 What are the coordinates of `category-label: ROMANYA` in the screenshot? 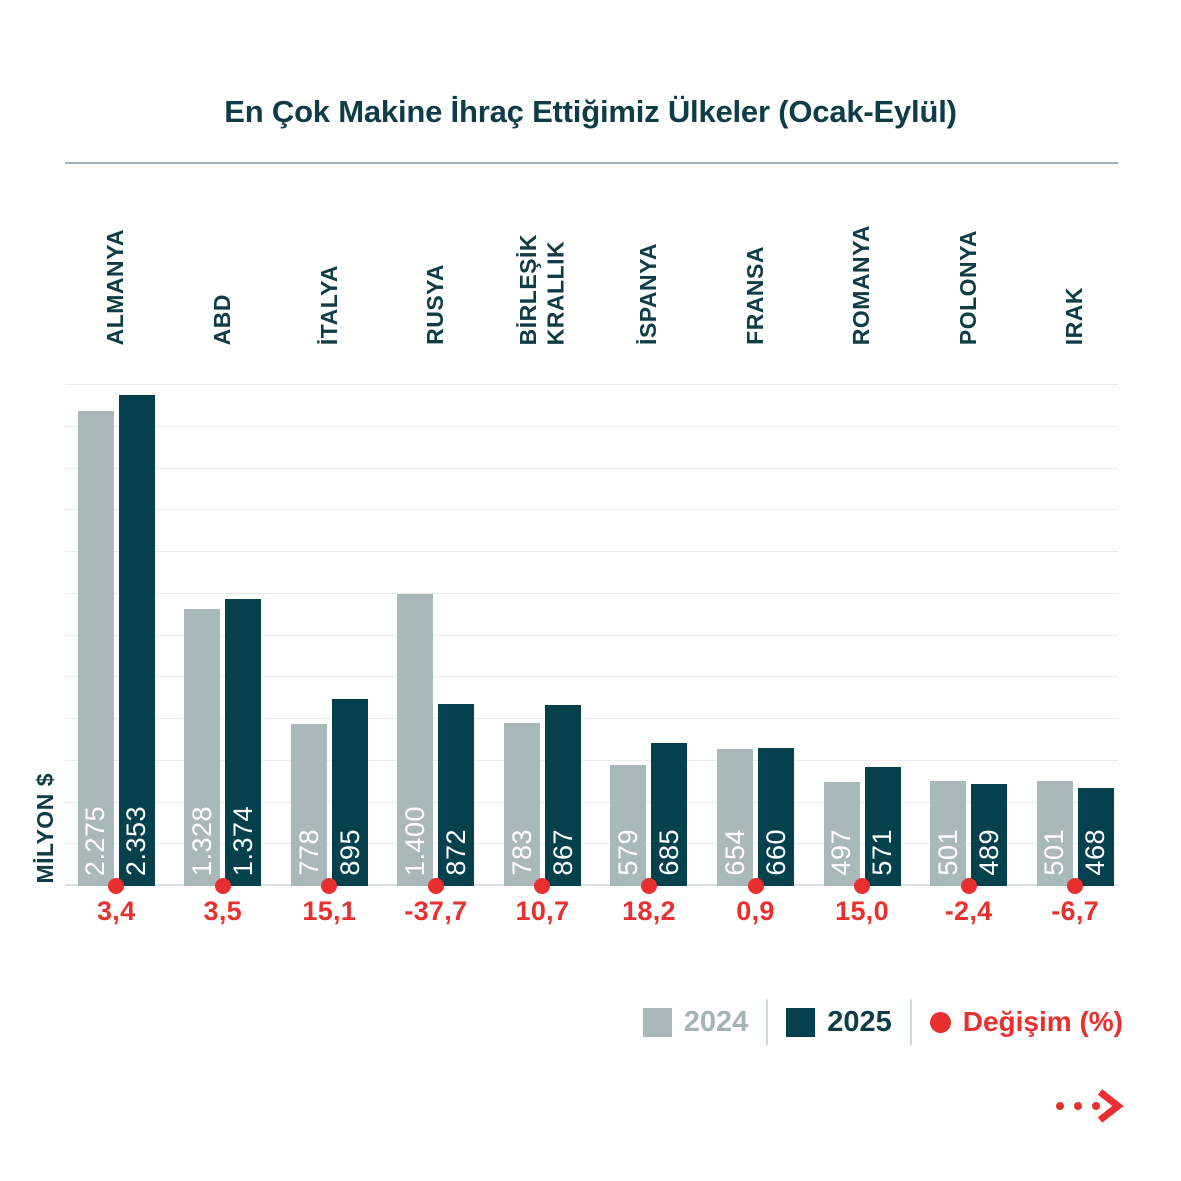 It's located at (861, 284).